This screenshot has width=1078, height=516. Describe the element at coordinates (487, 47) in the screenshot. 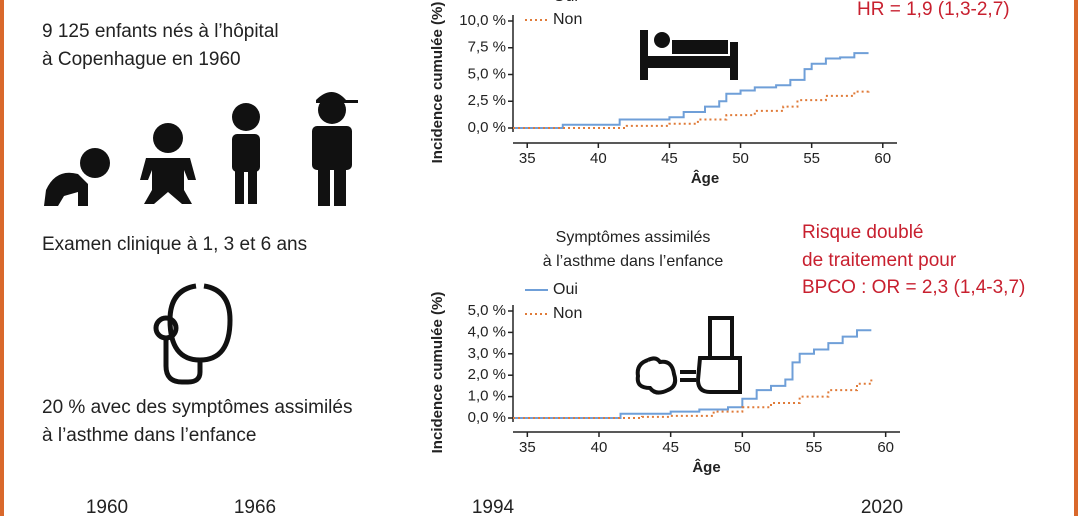

I see `y-tick-label: 7,5 %` at that location.